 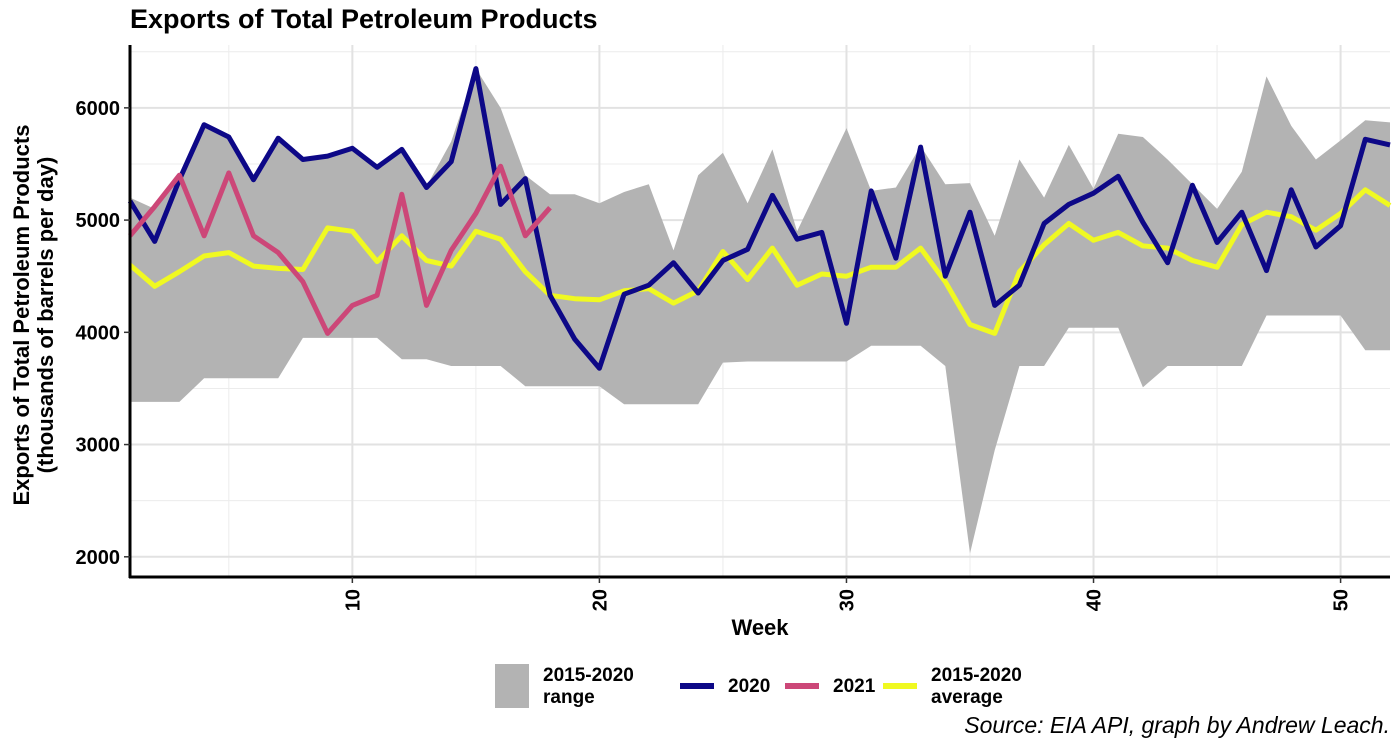 What do you see at coordinates (697, 686) in the screenshot?
I see `legend-key-2020` at bounding box center [697, 686].